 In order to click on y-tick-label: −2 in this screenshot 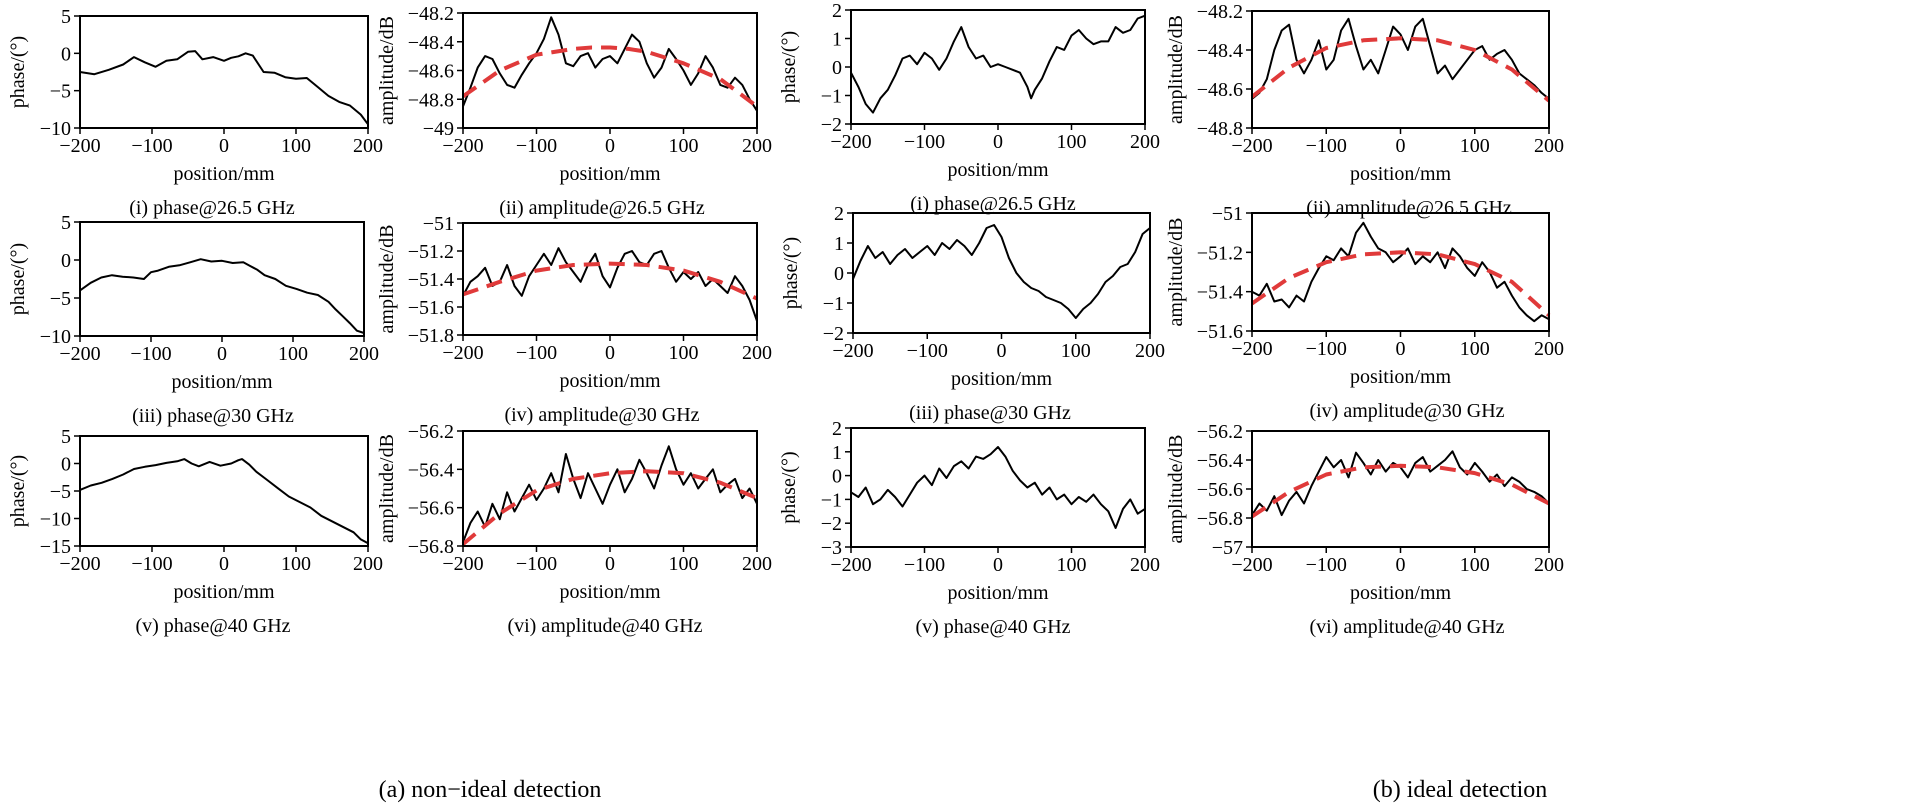, I will do `click(831, 125)`.